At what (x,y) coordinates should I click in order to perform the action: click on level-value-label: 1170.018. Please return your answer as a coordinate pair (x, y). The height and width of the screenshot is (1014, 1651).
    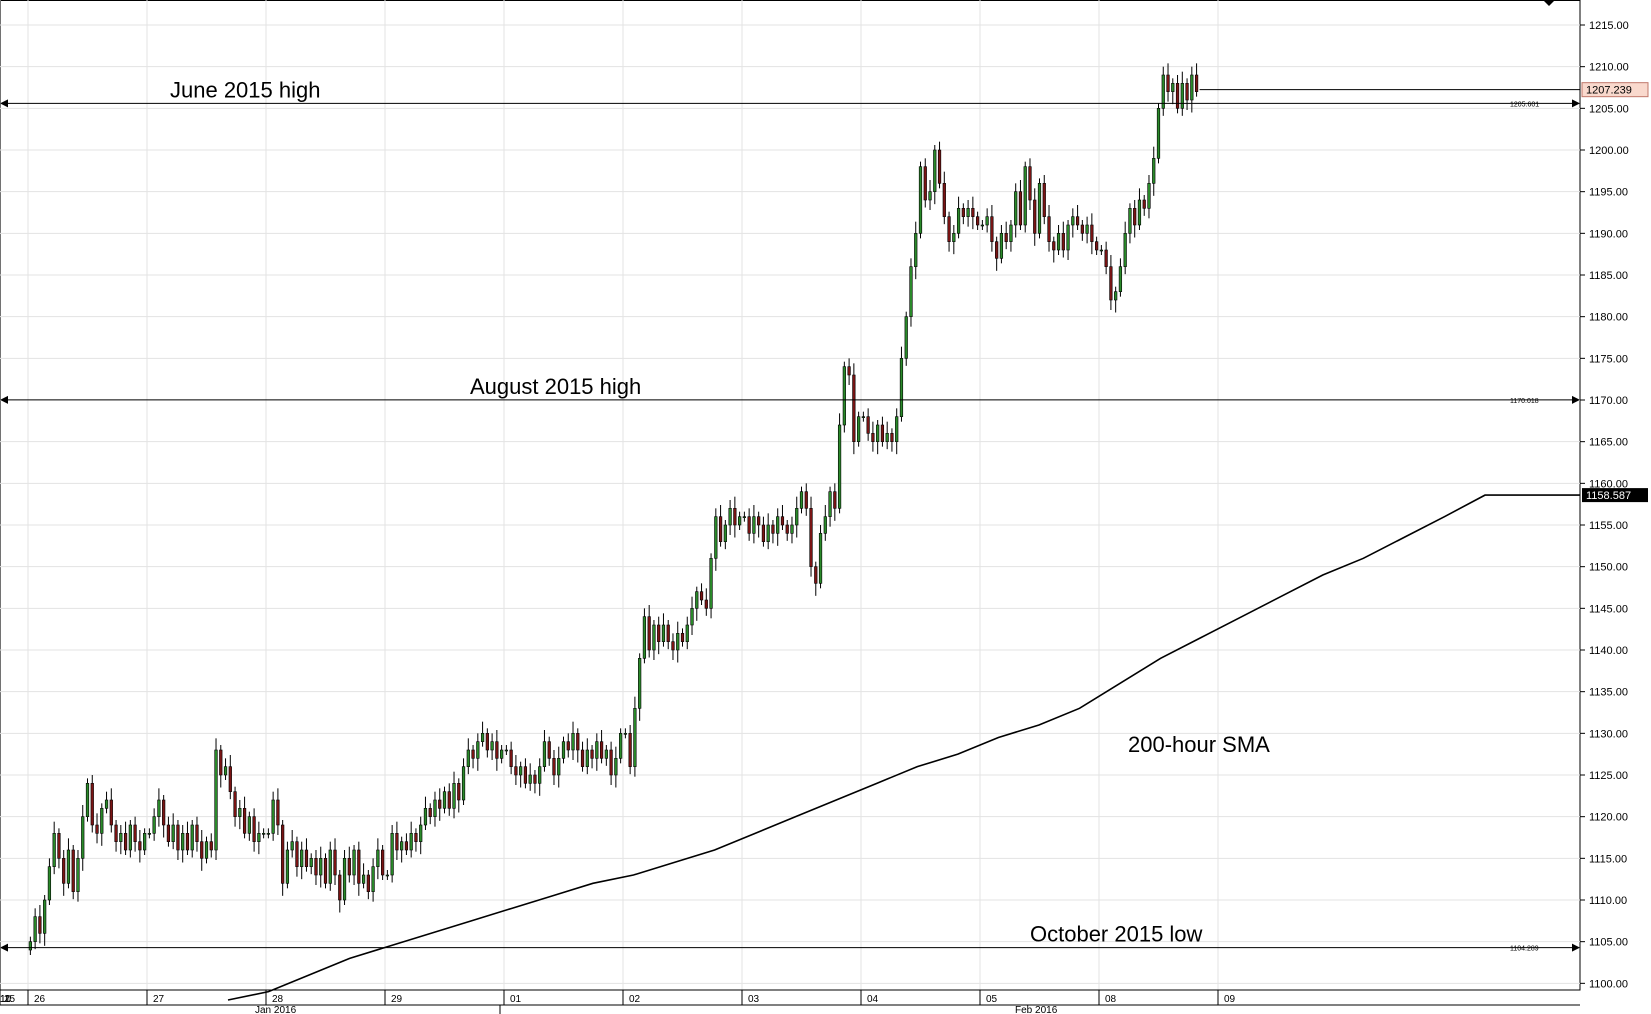
    Looking at the image, I should click on (1524, 401).